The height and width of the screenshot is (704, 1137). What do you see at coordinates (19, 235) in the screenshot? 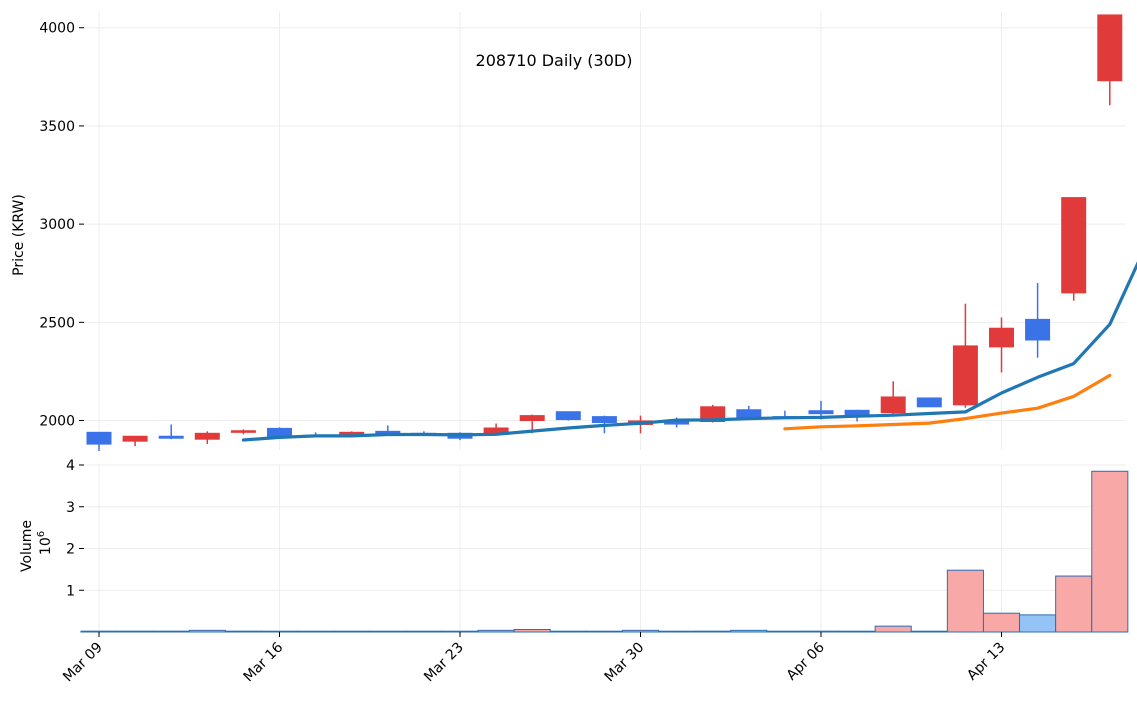
I see `price-axis-label: Price (KRW)` at bounding box center [19, 235].